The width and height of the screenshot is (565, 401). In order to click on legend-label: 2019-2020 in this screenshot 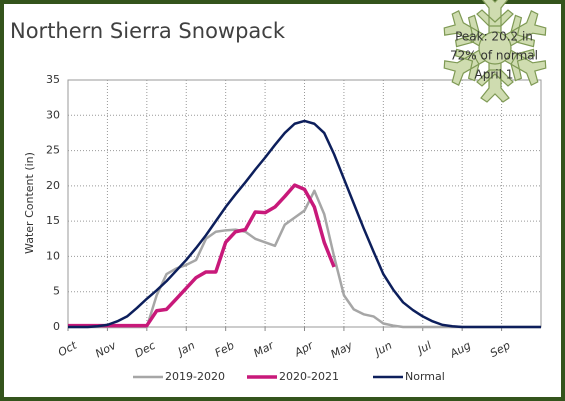, I will do `click(195, 376)`.